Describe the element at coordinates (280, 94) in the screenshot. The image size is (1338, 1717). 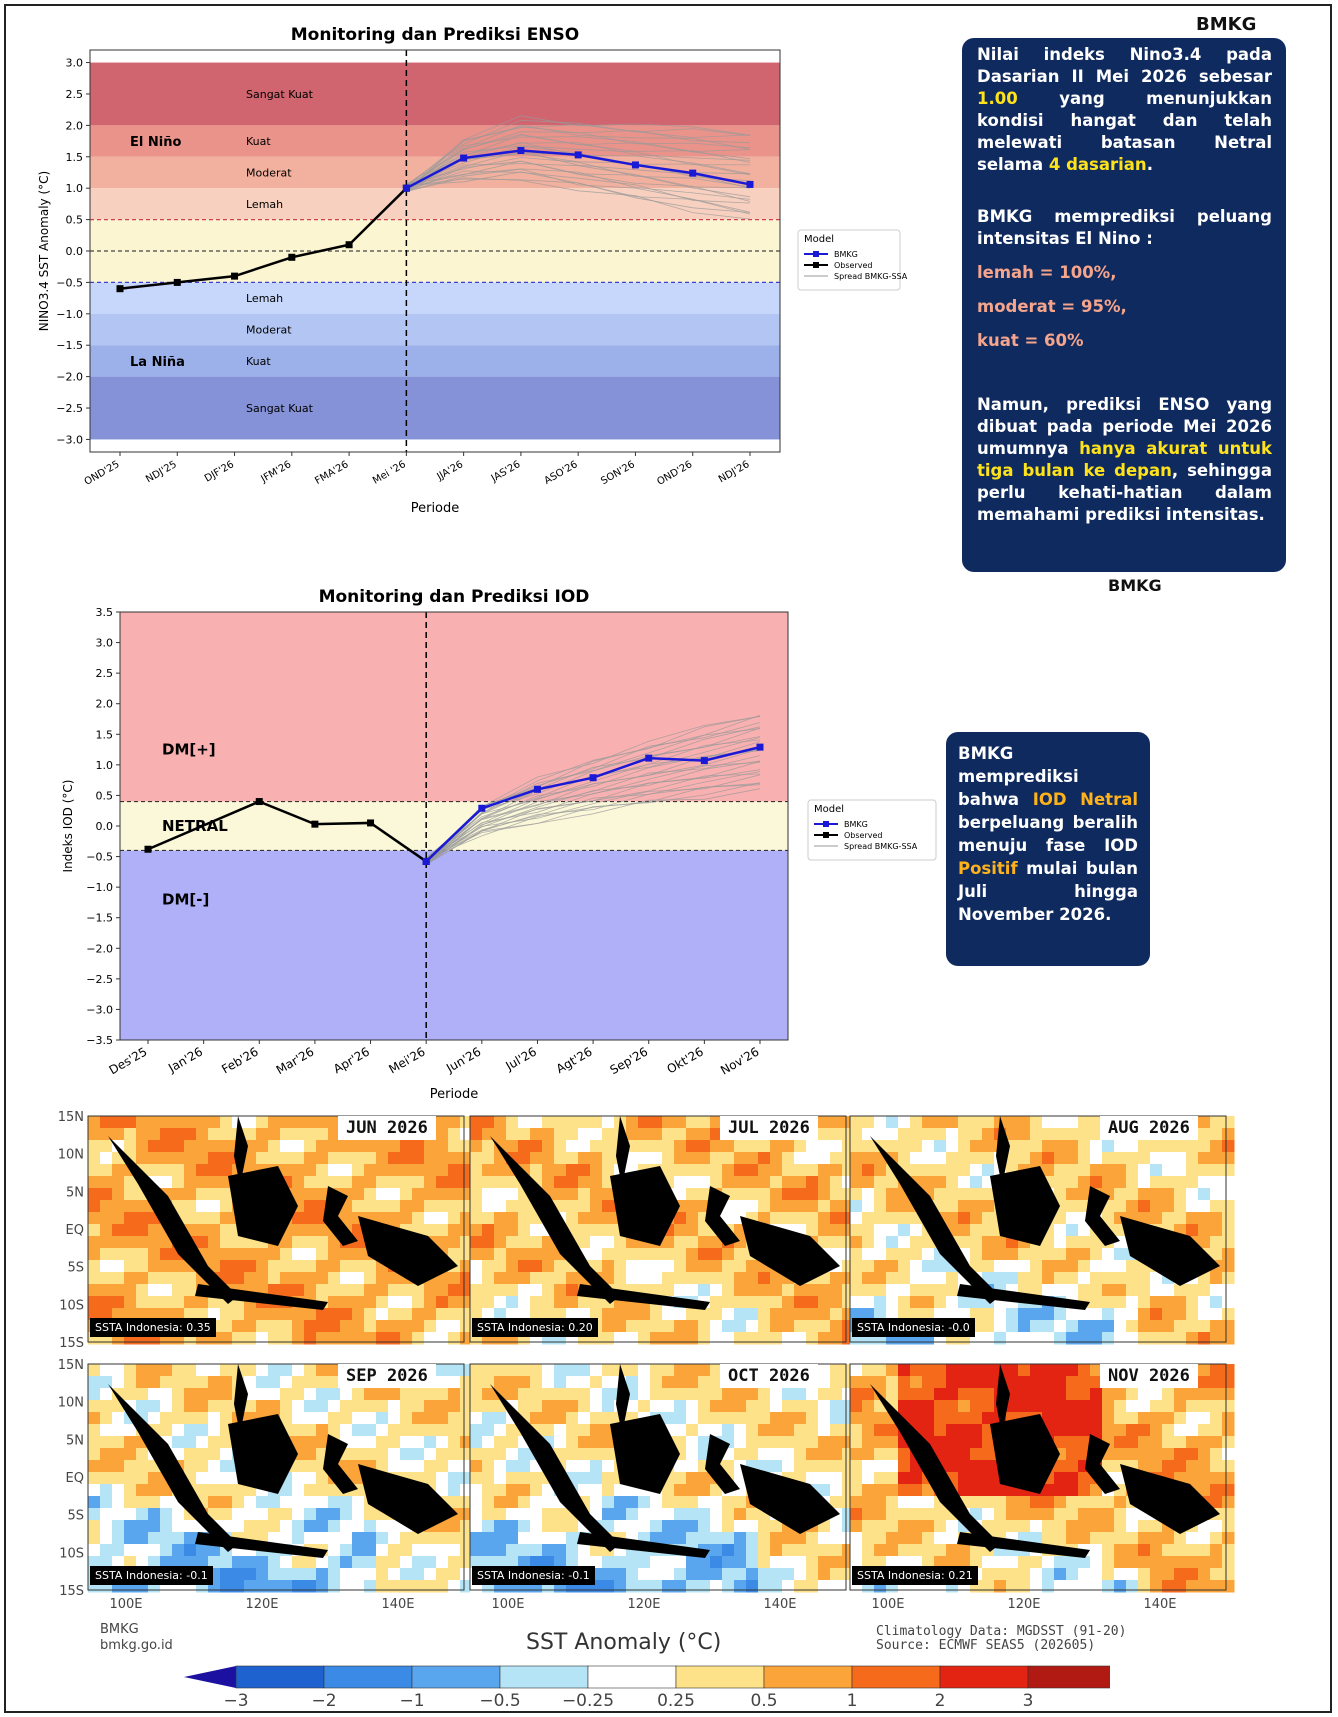
I see `band-label: Sangat Kuat` at that location.